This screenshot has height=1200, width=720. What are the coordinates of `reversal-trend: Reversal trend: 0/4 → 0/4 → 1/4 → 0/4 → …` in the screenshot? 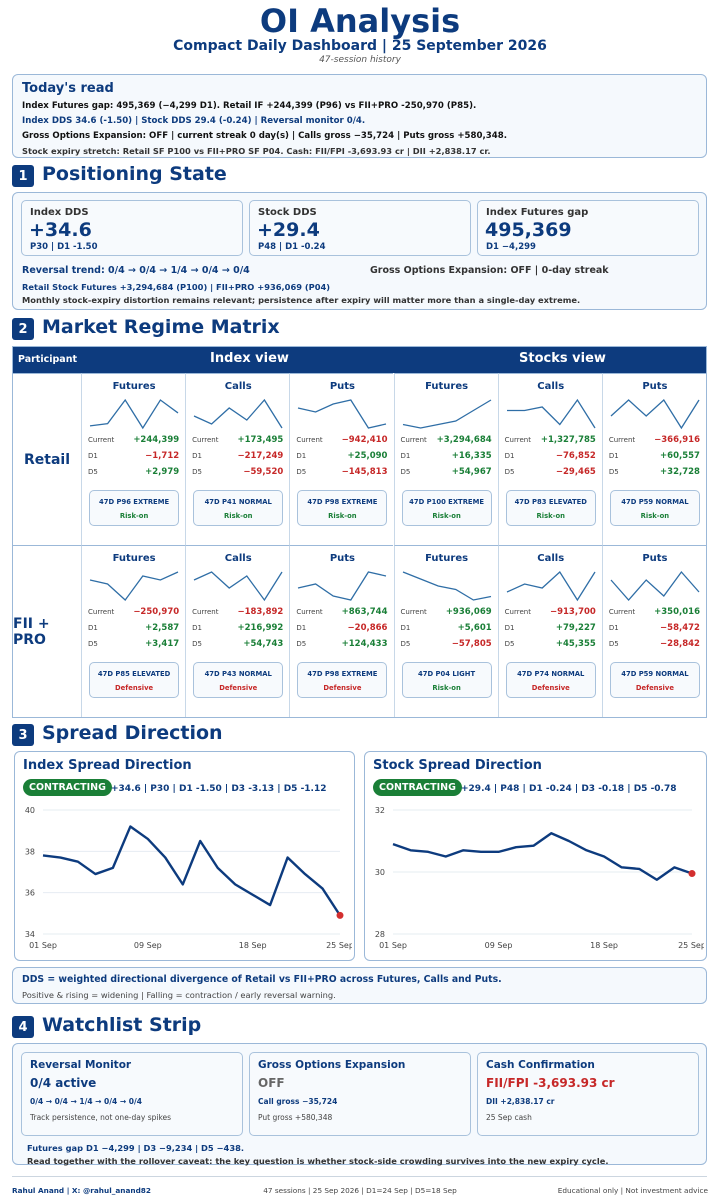 It's located at (136, 270).